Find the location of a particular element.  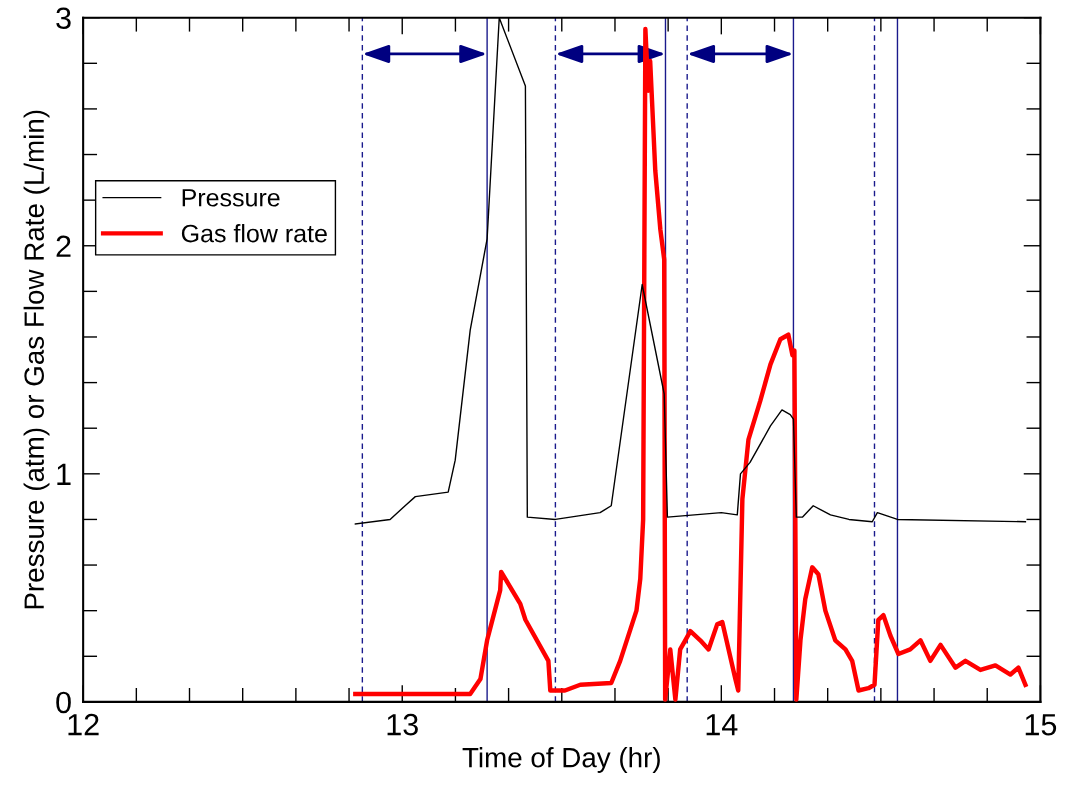

x-axis-title: Time of Day (hr) is located at coordinates (561, 760).